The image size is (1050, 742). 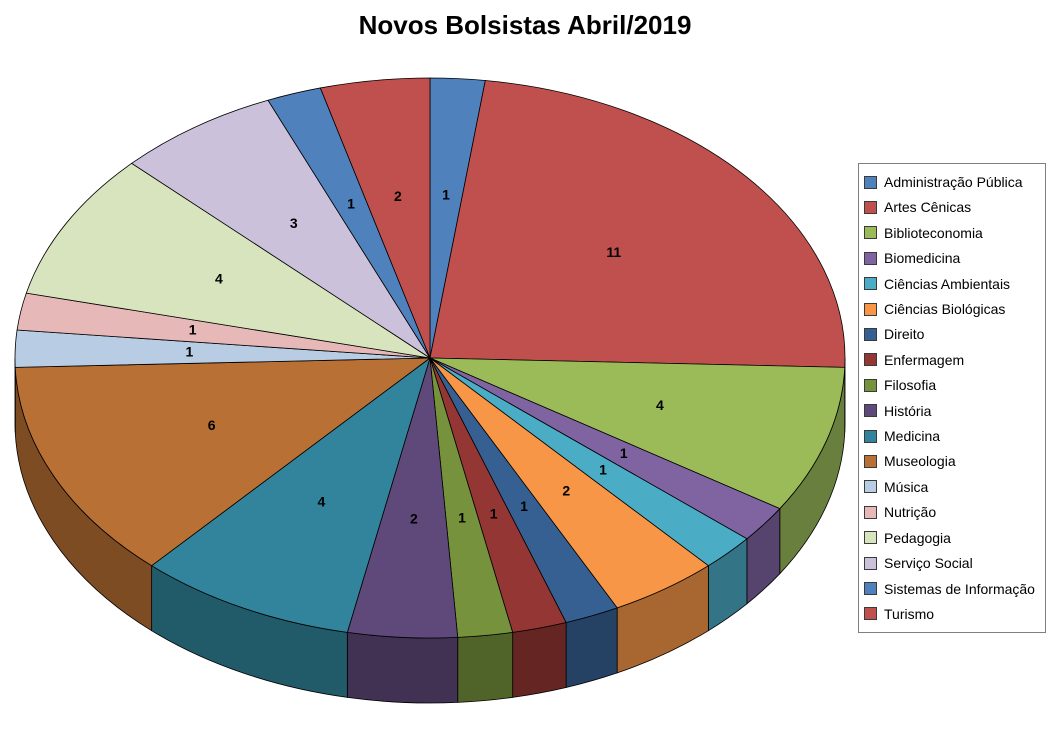 What do you see at coordinates (922, 258) in the screenshot?
I see `legend-label: Biomedicina` at bounding box center [922, 258].